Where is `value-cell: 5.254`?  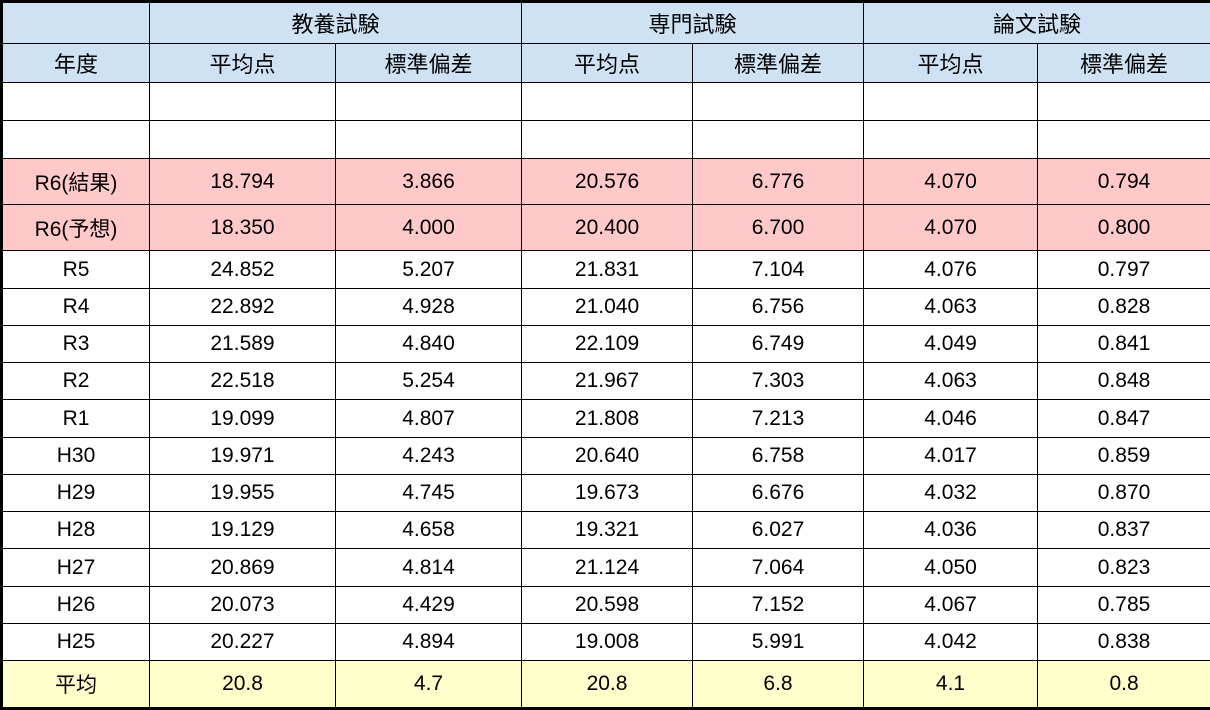
value-cell: 5.254 is located at coordinates (428, 381).